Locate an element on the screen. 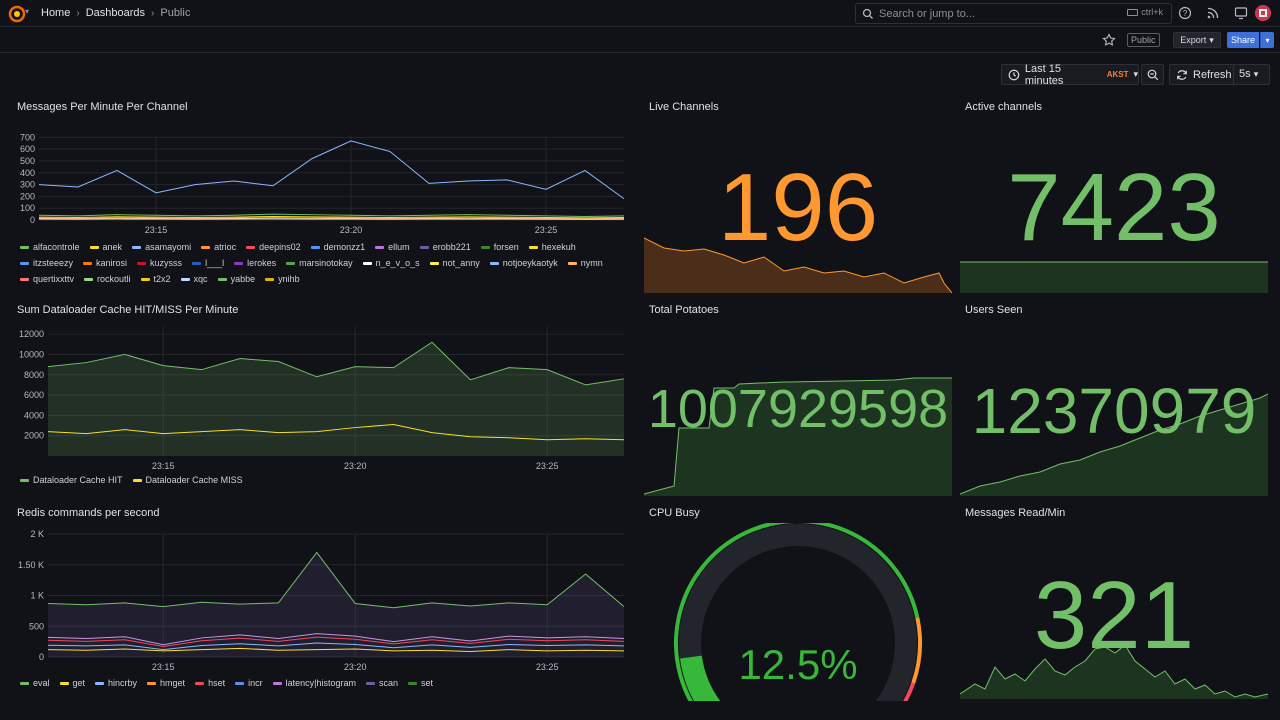 The width and height of the screenshot is (1280, 720). legend-item: xqc is located at coordinates (194, 279).